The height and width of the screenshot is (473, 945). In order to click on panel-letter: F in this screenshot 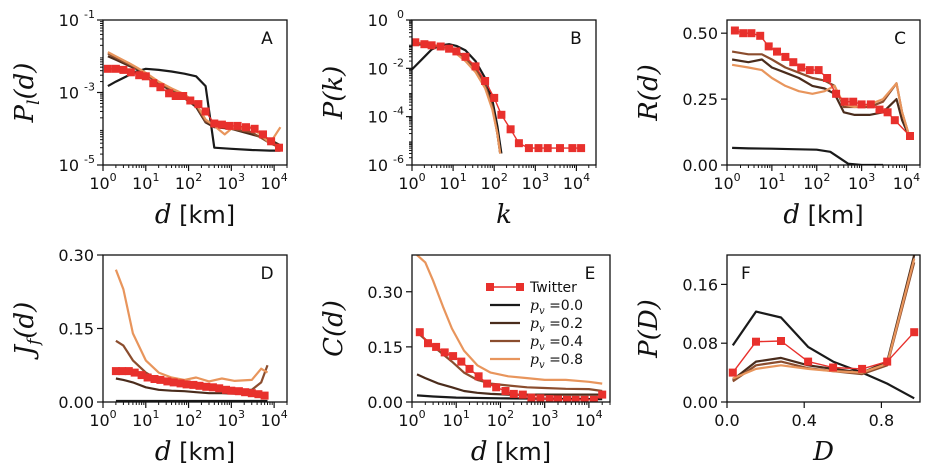, I will do `click(746, 274)`.